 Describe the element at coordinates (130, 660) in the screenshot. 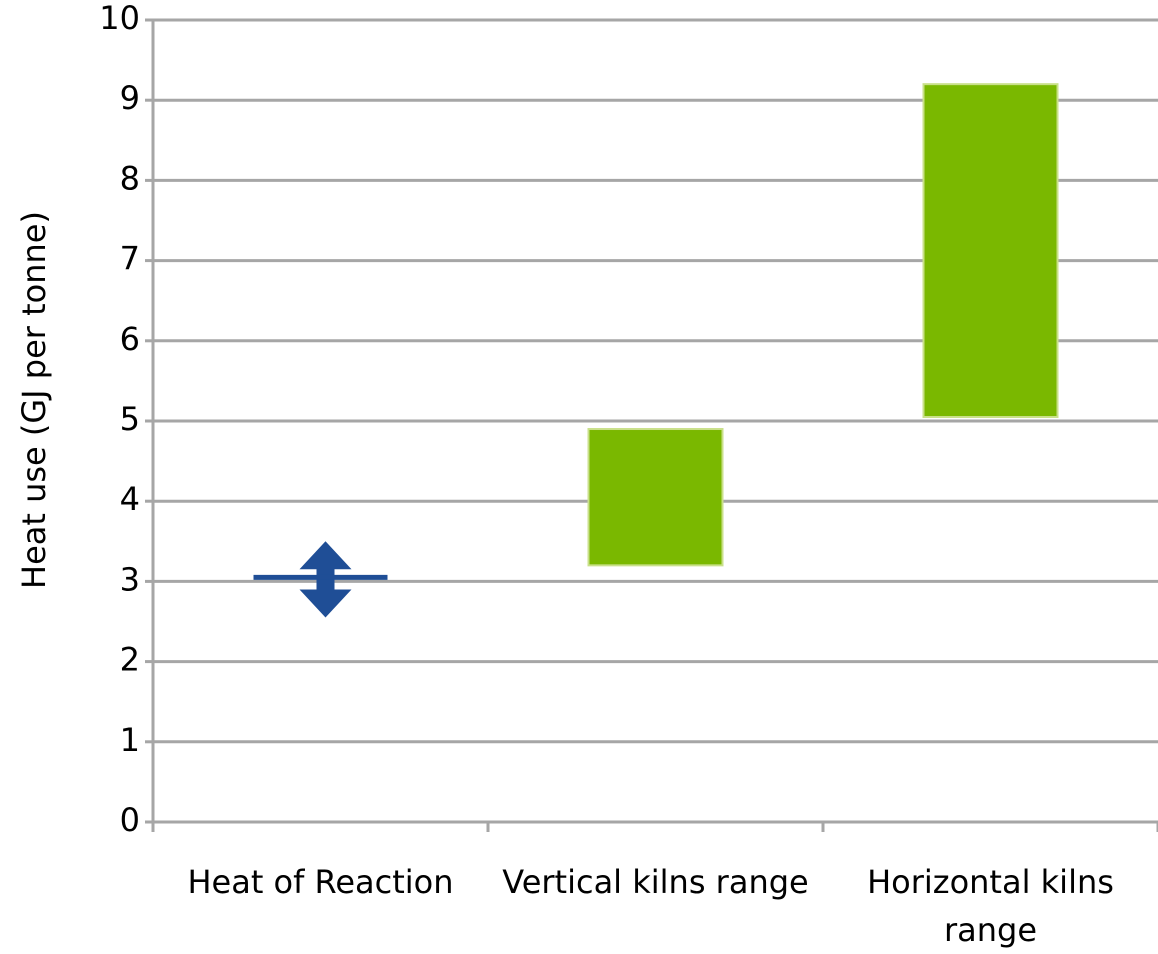

I see `y-tick-label: 2` at that location.